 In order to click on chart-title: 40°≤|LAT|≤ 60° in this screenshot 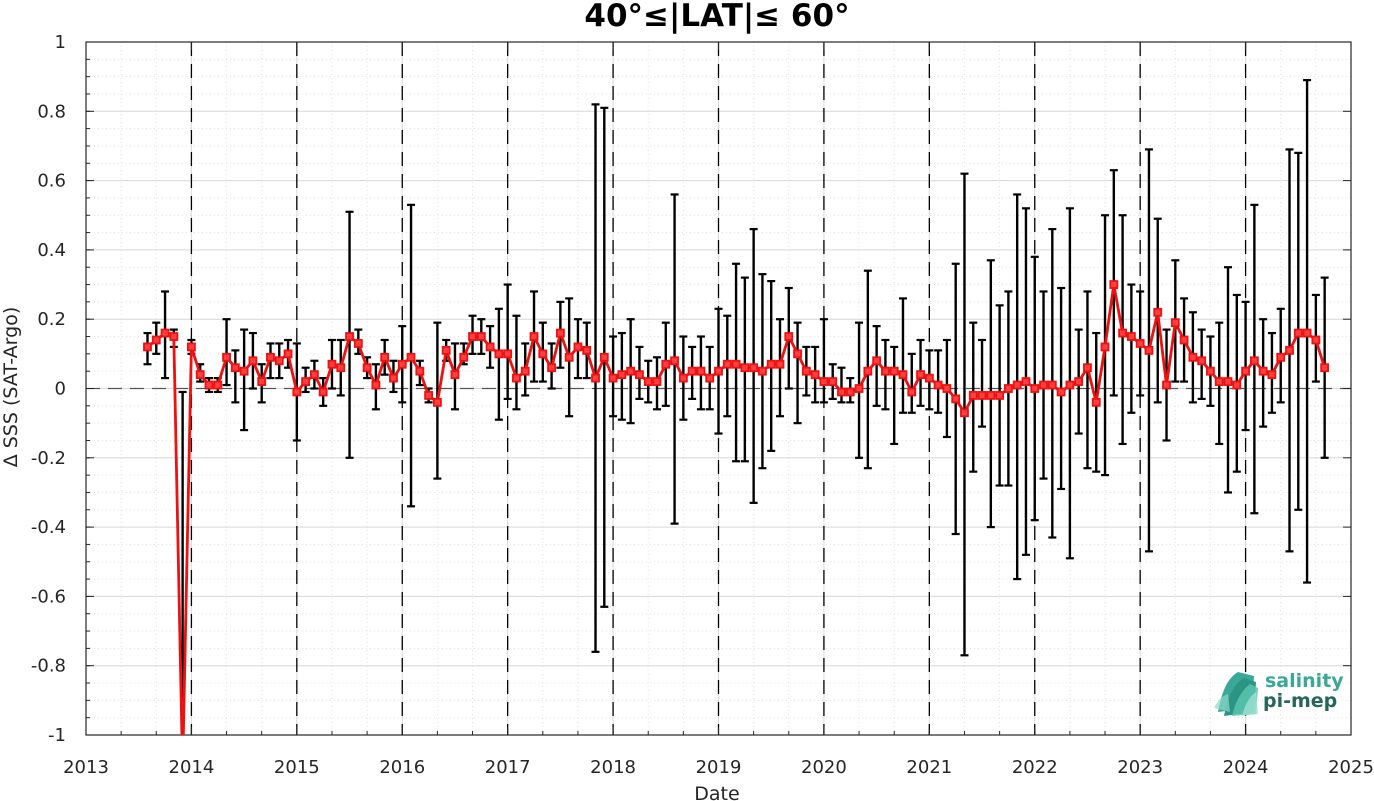, I will do `click(716, 17)`.